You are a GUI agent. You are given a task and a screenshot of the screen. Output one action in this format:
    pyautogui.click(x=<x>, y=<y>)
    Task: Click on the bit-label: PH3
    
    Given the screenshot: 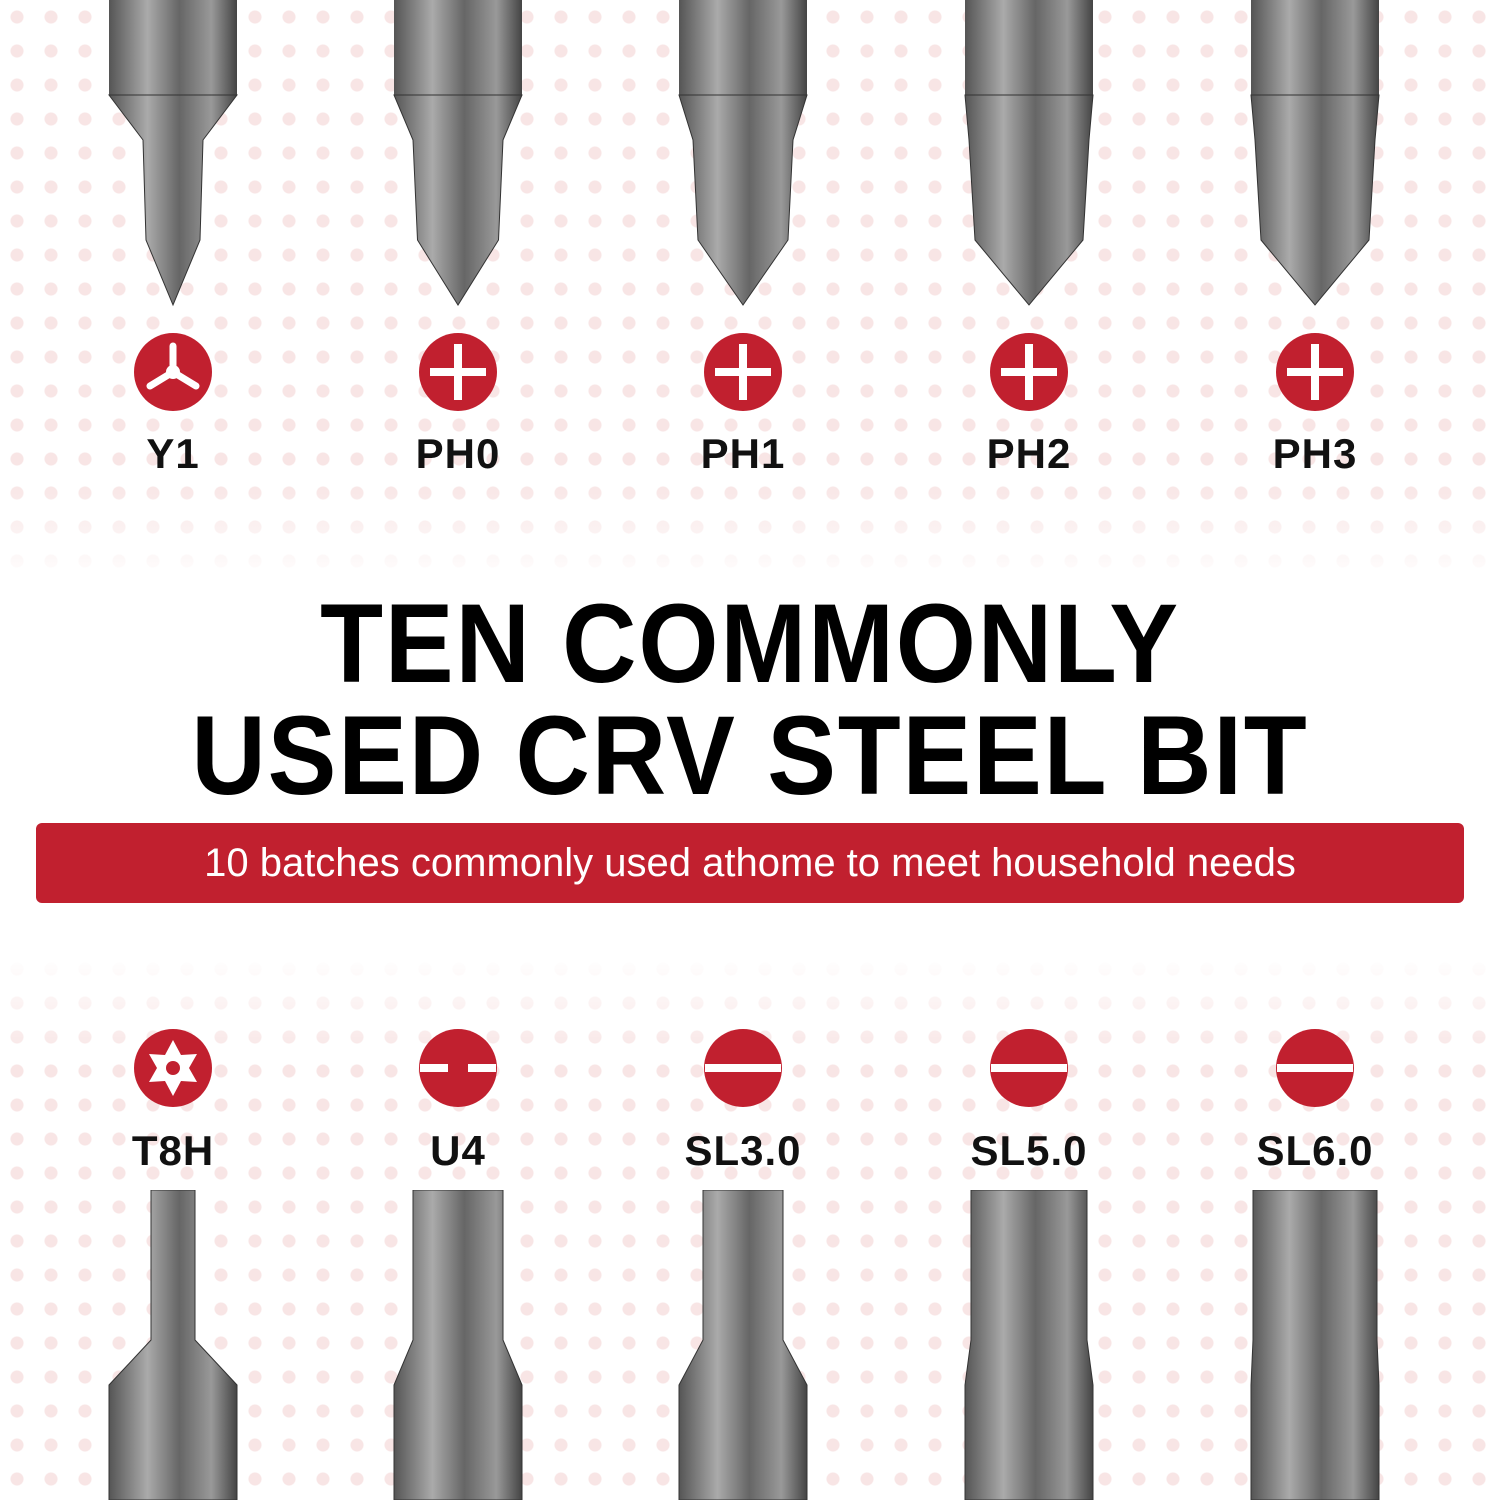 What is the action you would take?
    pyautogui.click(x=1315, y=453)
    